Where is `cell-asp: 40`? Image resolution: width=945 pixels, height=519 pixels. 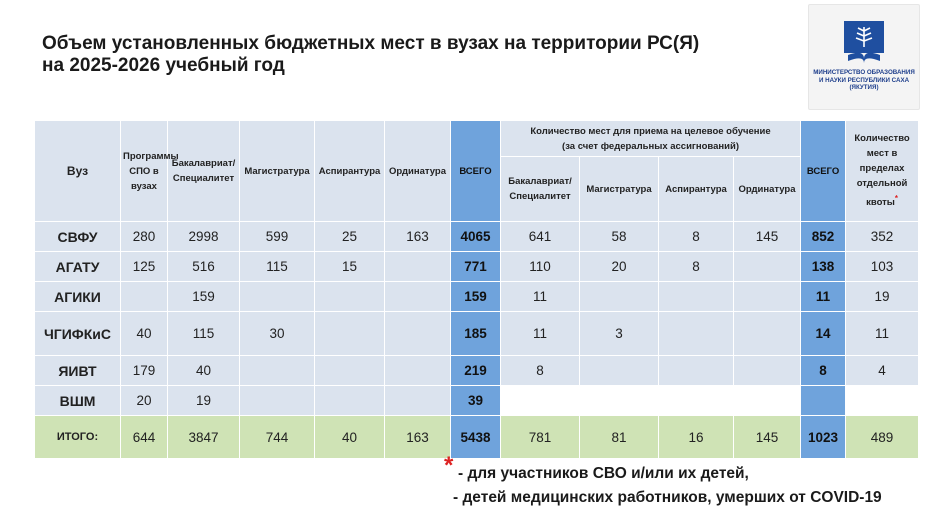 cell-asp: 40 is located at coordinates (349, 437).